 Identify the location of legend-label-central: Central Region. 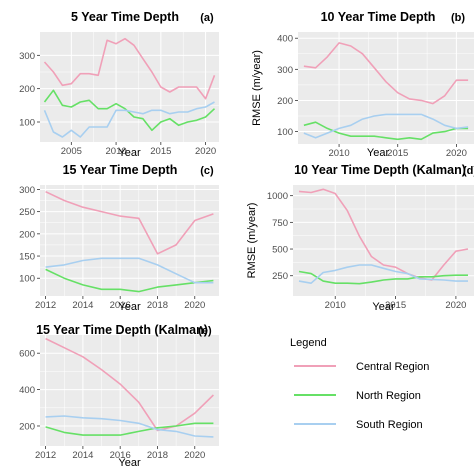
(392, 367).